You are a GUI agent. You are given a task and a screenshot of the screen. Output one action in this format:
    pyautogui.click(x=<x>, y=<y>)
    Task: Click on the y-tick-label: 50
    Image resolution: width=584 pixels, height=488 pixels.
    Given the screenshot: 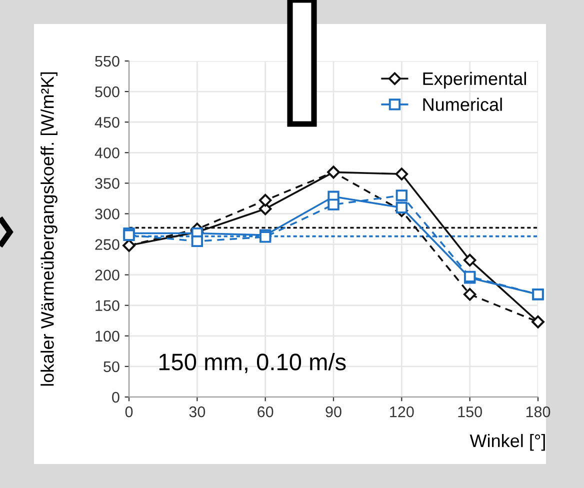 What is the action you would take?
    pyautogui.click(x=112, y=366)
    